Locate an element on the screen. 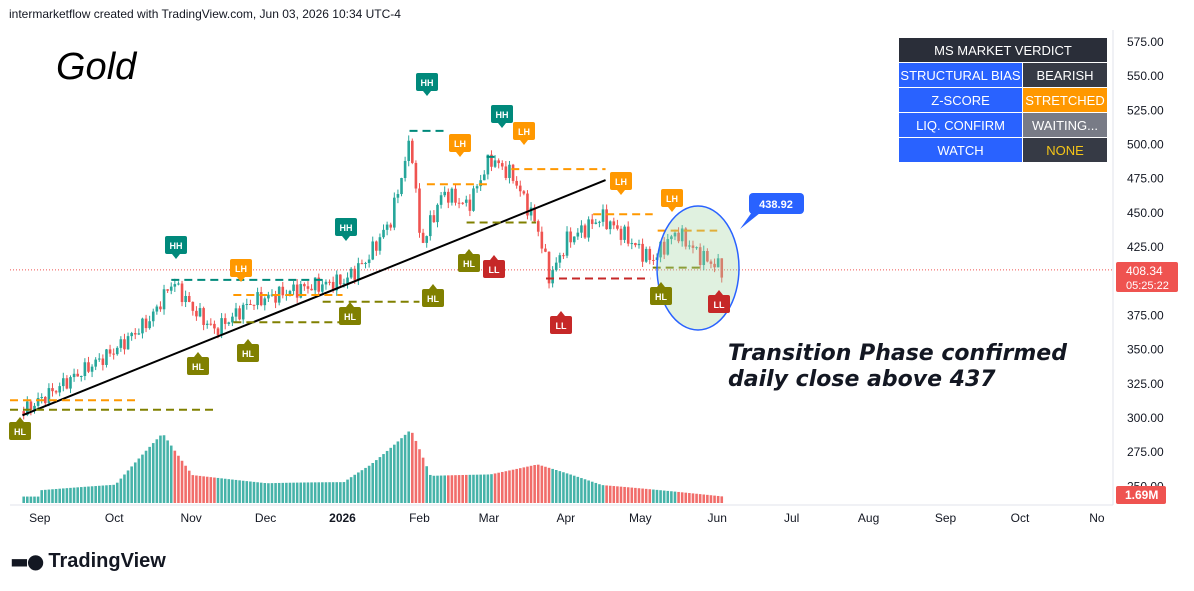 The height and width of the screenshot is (591, 1194). verdict-value-structural-bias: BEARISH is located at coordinates (1065, 75).